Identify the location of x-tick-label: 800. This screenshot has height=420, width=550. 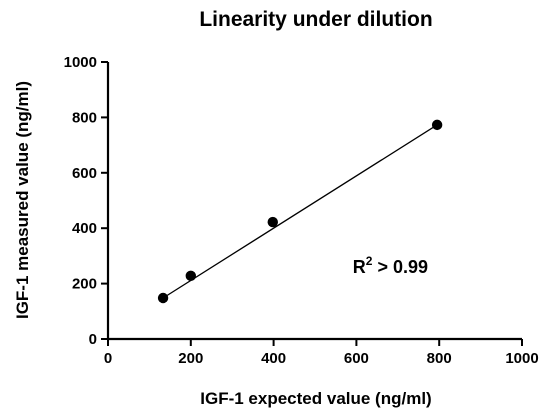
(439, 358).